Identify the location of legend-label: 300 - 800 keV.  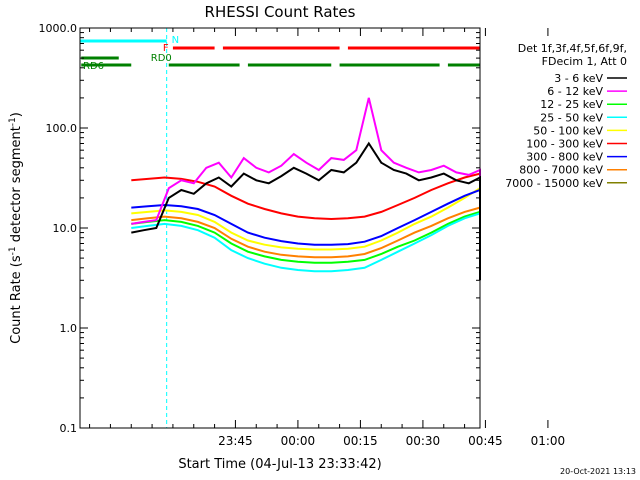
(564, 157).